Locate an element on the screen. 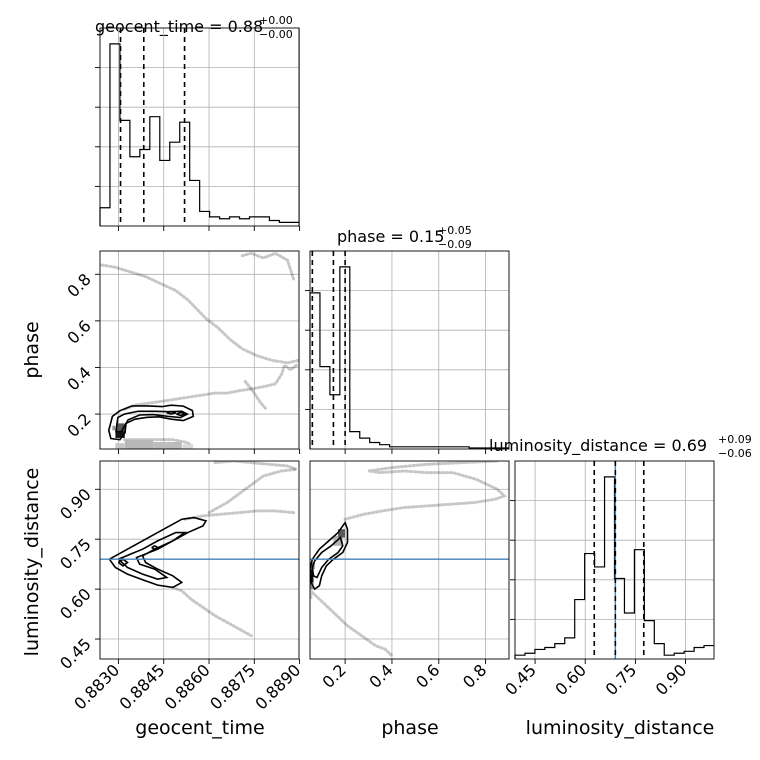 The width and height of the screenshot is (760, 760). histogram-luminosity_distance is located at coordinates (614, 567).